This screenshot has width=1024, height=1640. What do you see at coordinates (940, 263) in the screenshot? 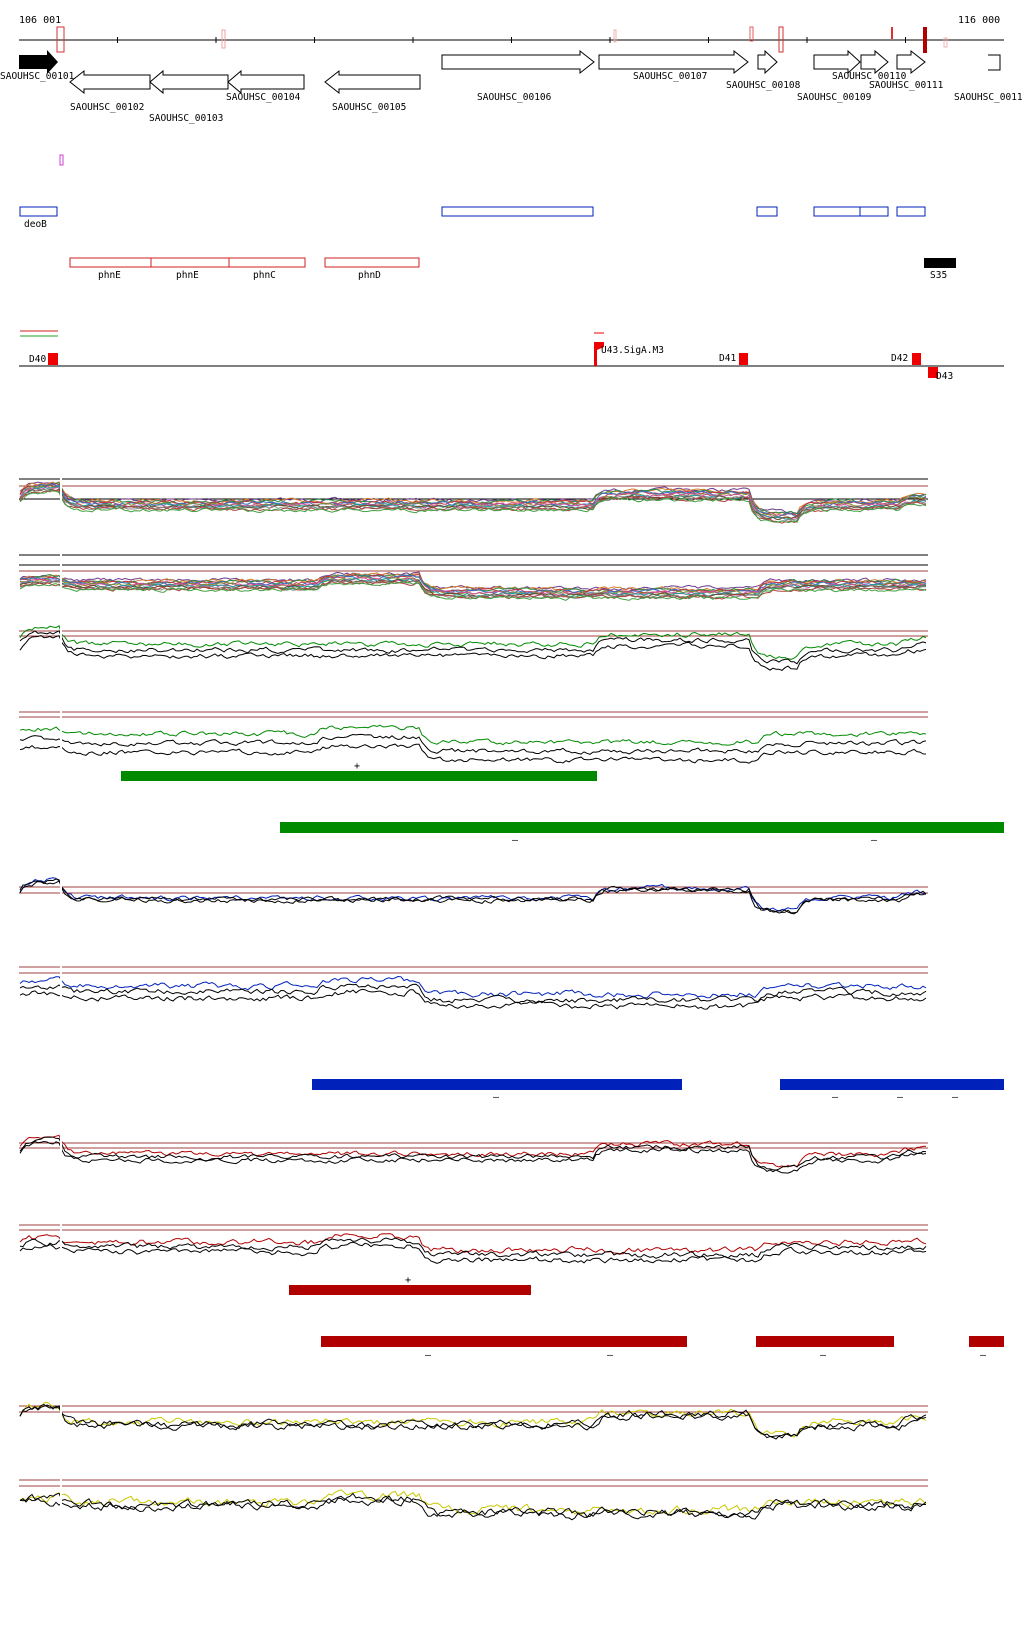
I see `black-feature-box` at bounding box center [940, 263].